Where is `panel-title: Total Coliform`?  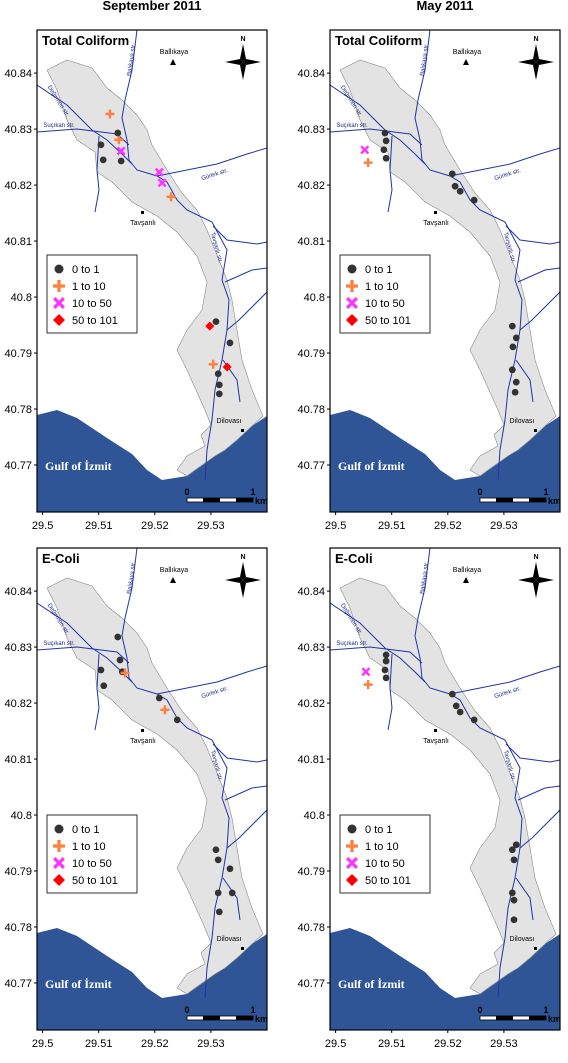 panel-title: Total Coliform is located at coordinates (378, 40).